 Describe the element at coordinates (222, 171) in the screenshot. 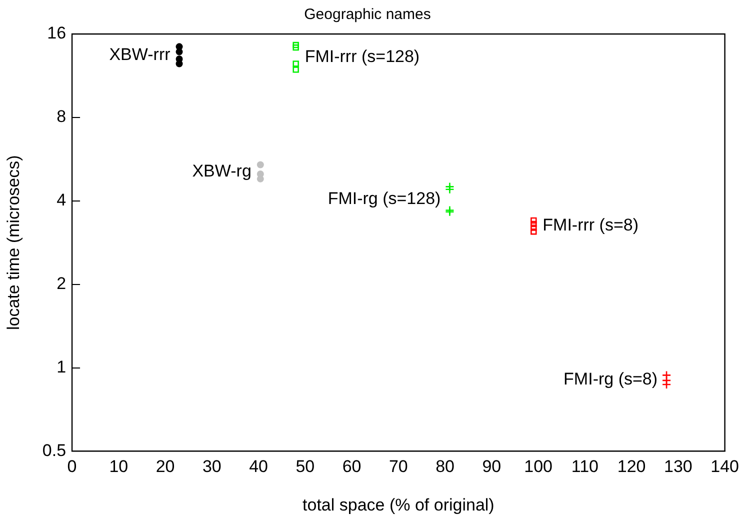

I see `series-label: XBW-rg` at that location.